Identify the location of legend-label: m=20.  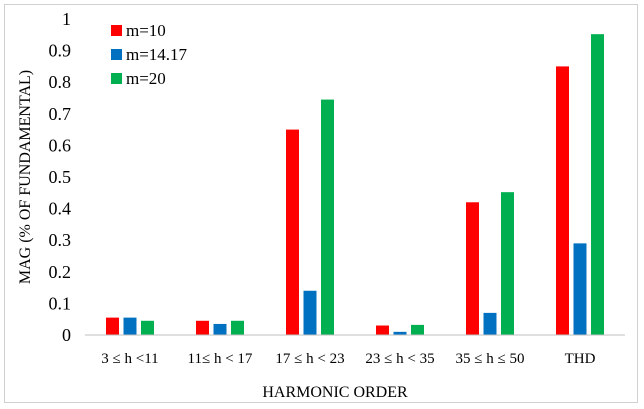
(146, 78).